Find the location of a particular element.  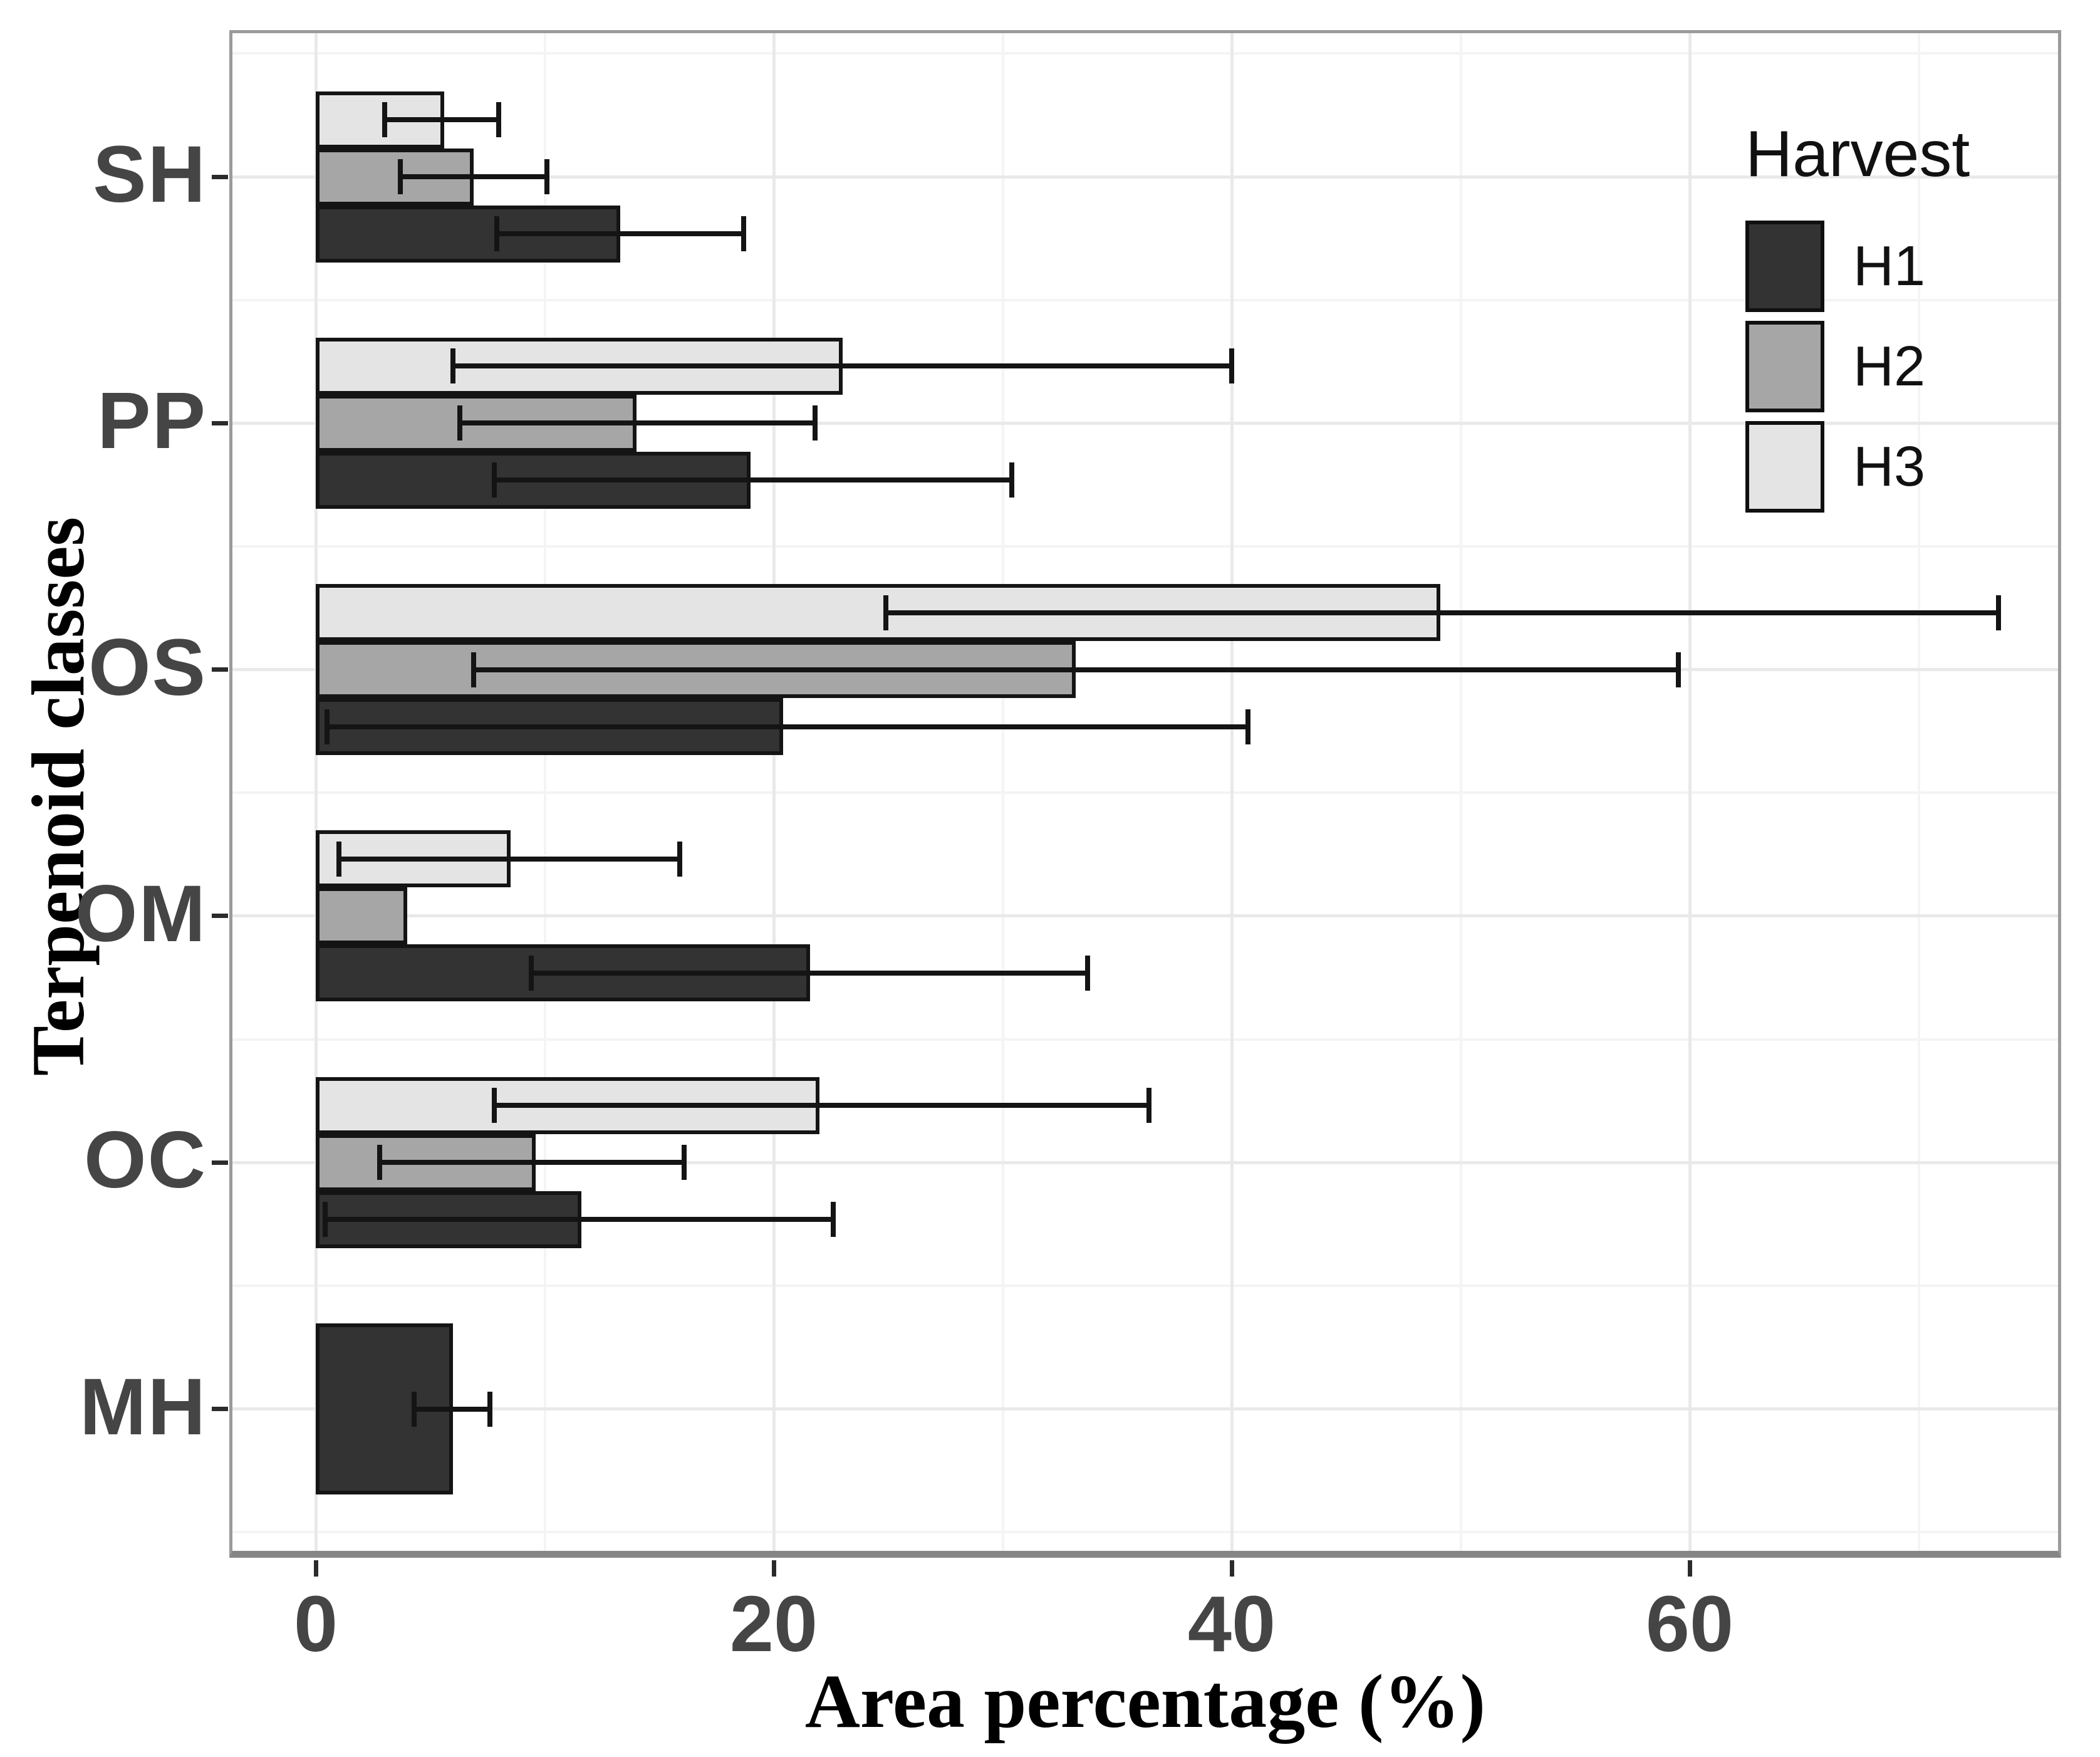

errorbar-cap-hi-MH-H1 is located at coordinates (489, 1409).